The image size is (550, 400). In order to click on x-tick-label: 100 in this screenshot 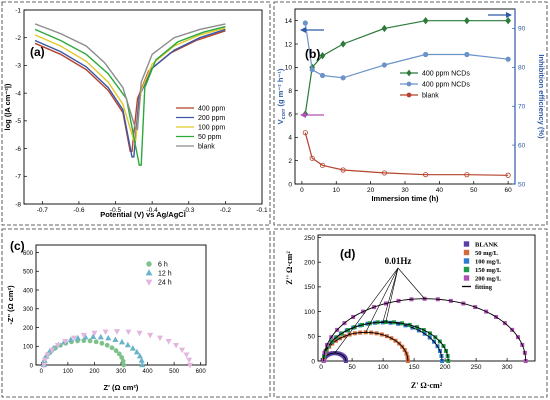, I will do `click(68, 372)`.